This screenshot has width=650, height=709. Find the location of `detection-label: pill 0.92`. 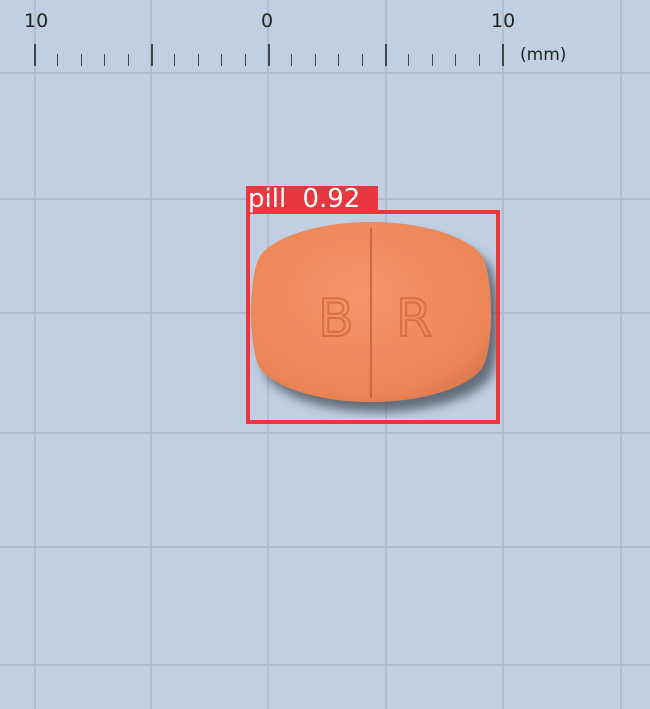

detection-label: pill 0.92 is located at coordinates (312, 199).